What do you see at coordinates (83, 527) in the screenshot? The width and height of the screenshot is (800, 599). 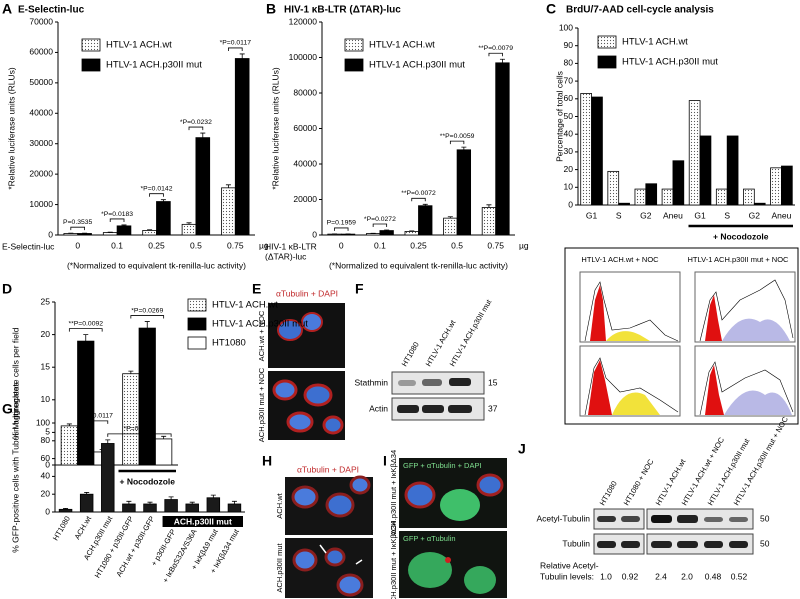 I see `x-tick-label: ACH.wt` at bounding box center [83, 527].